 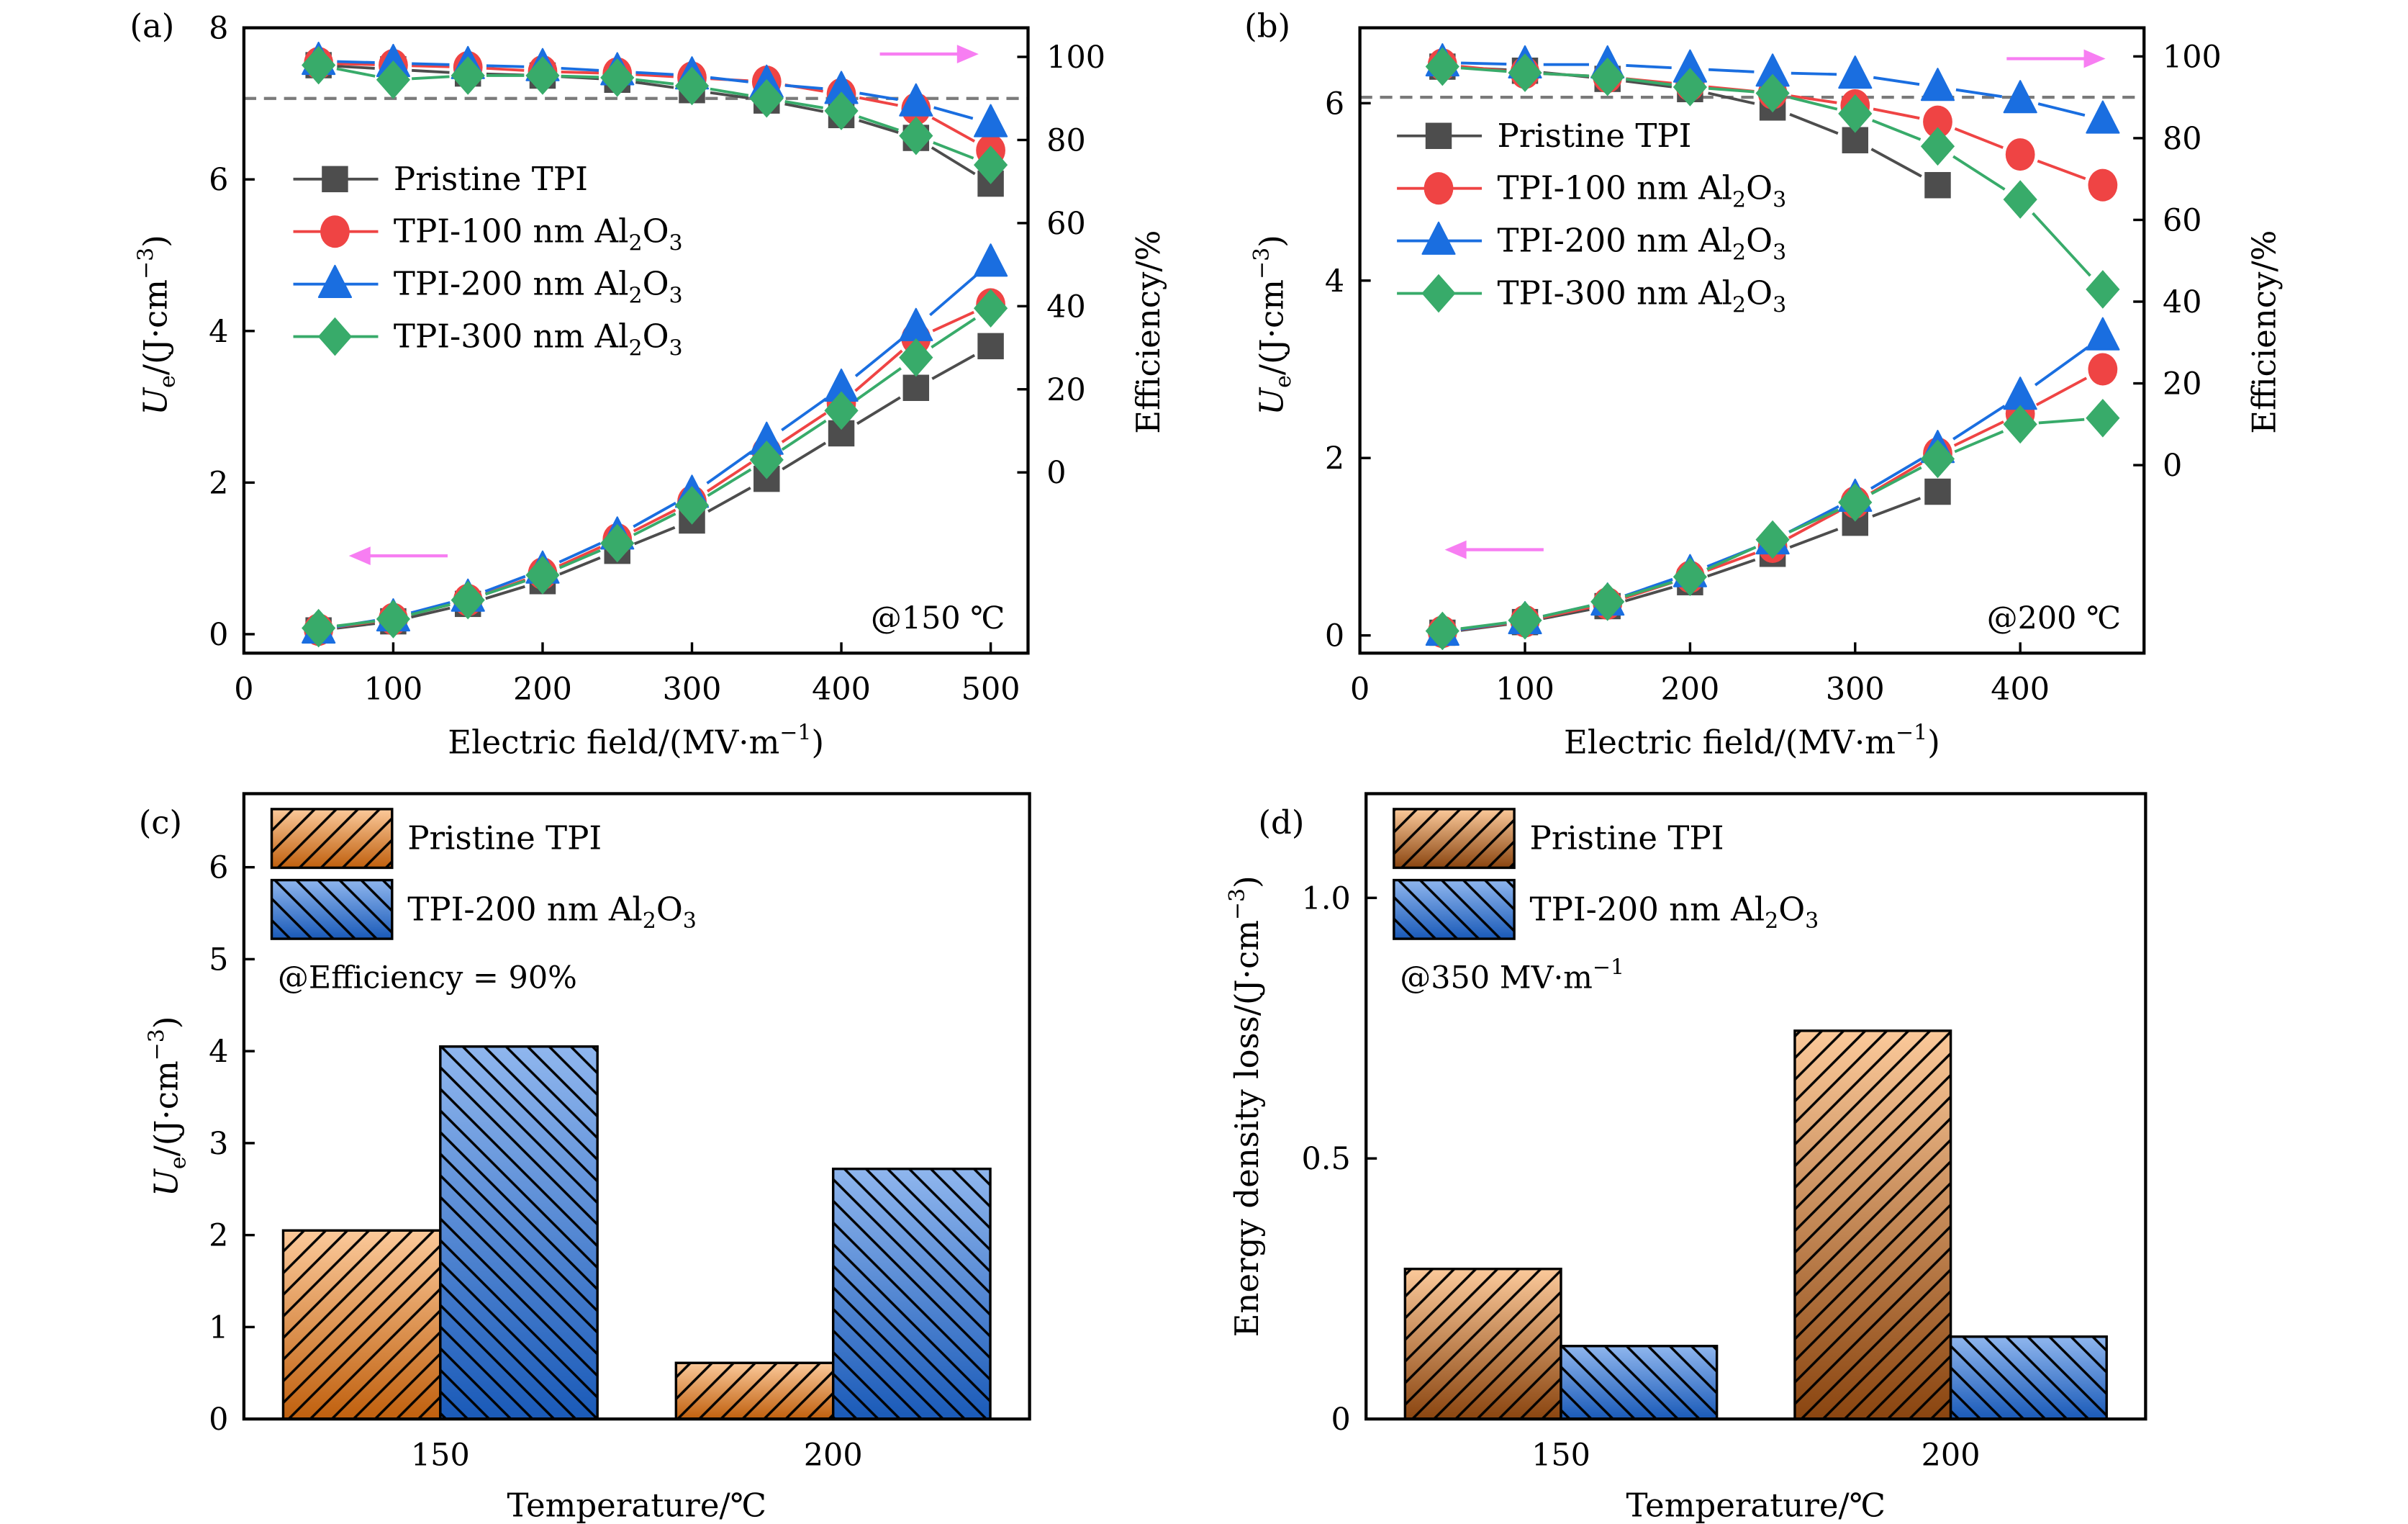 I want to click on x-axis-title: Electric field/(MV·m−1), so click(x=1752, y=740).